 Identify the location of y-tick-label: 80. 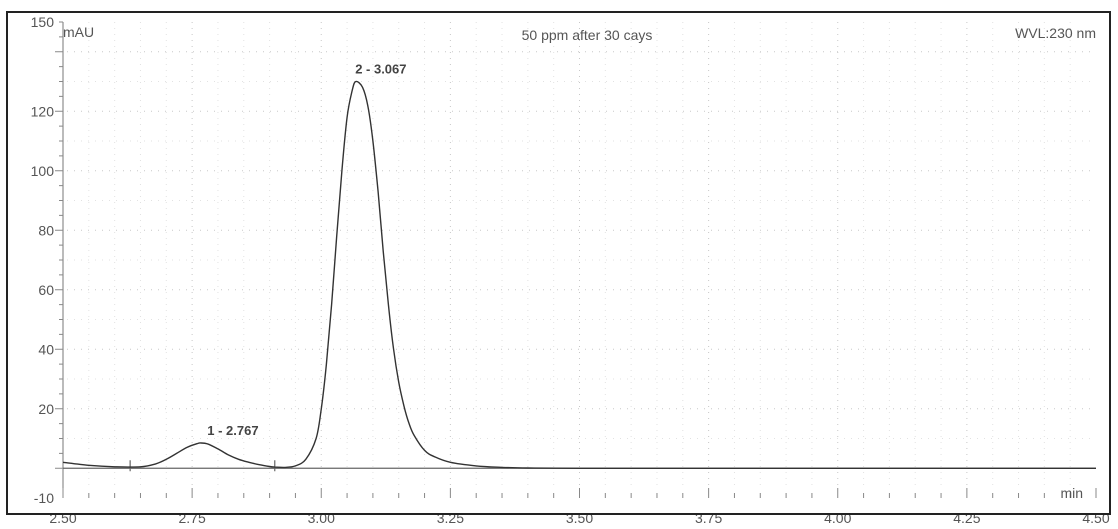
(46, 230).